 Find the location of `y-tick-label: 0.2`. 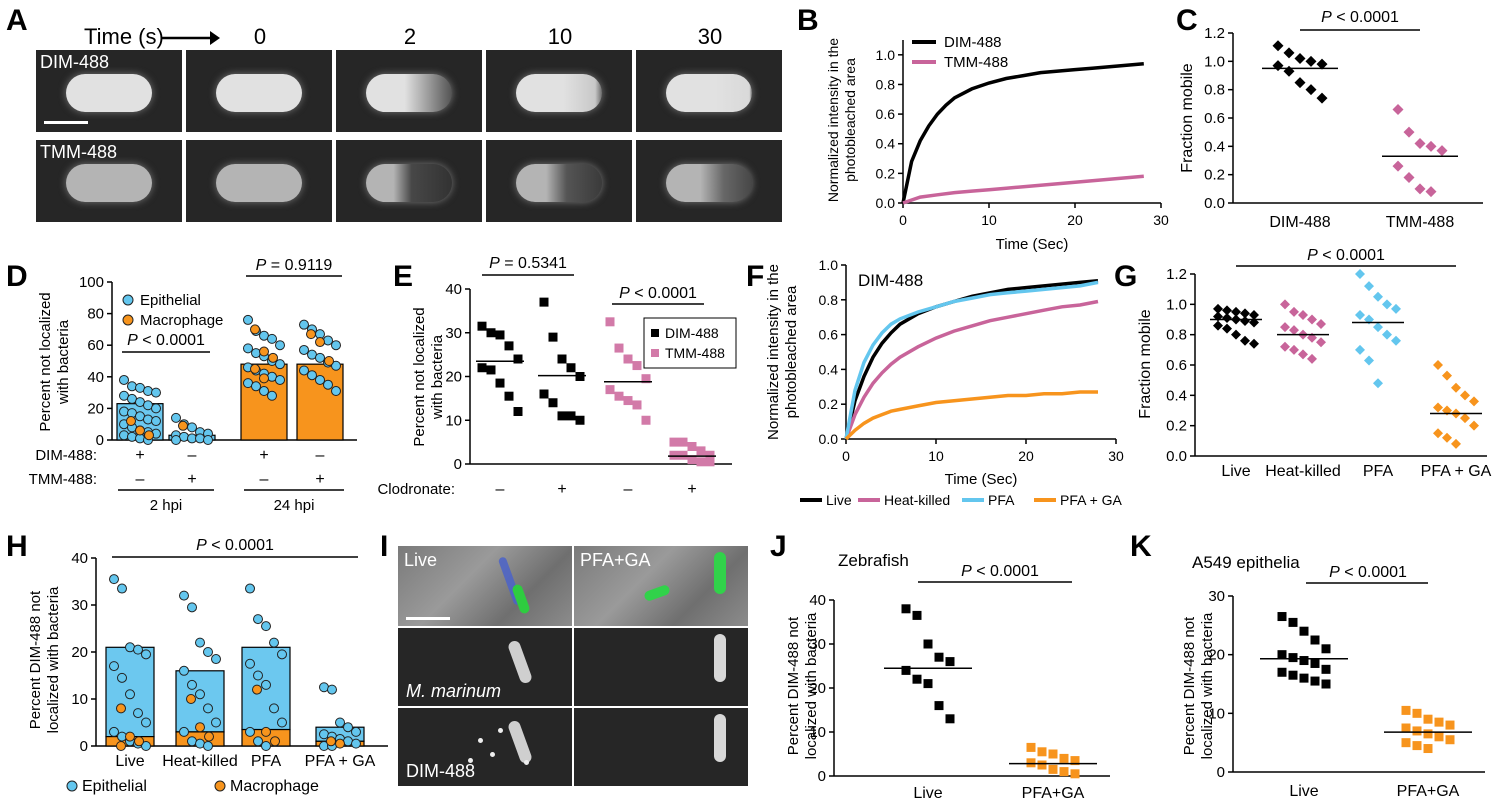

y-tick-label: 0.2 is located at coordinates (1176, 426).